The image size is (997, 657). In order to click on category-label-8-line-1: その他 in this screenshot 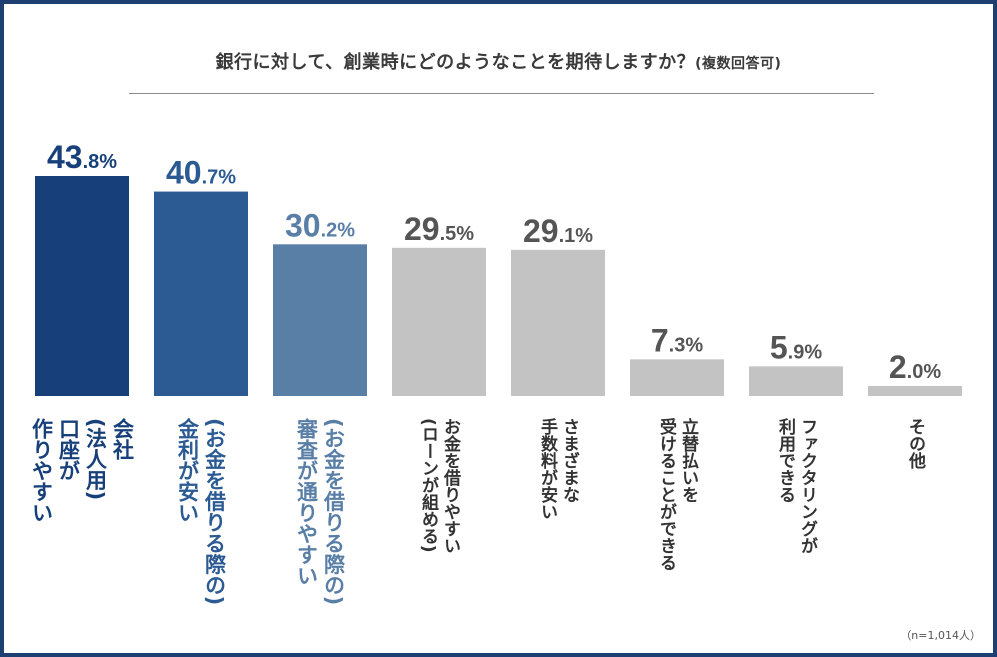, I will do `click(916, 443)`.